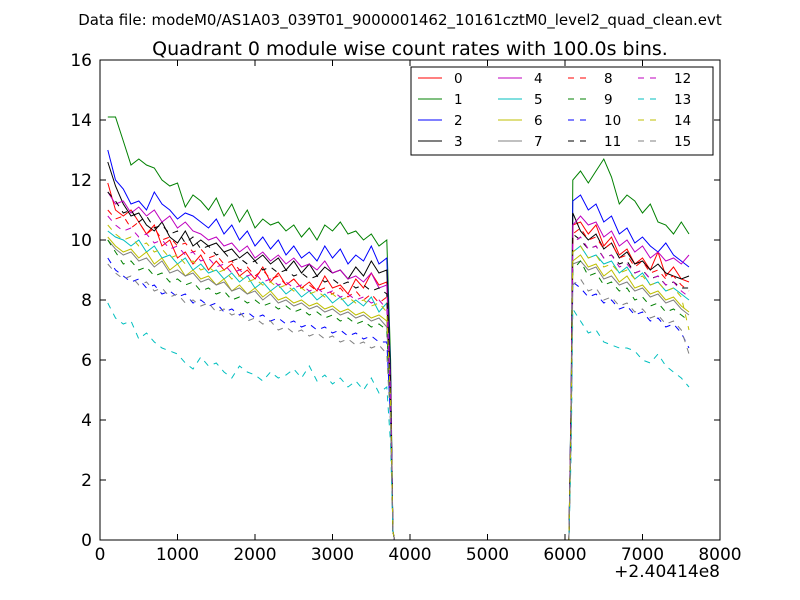  What do you see at coordinates (86, 421) in the screenshot?
I see `y-tick-label: 4` at bounding box center [86, 421].